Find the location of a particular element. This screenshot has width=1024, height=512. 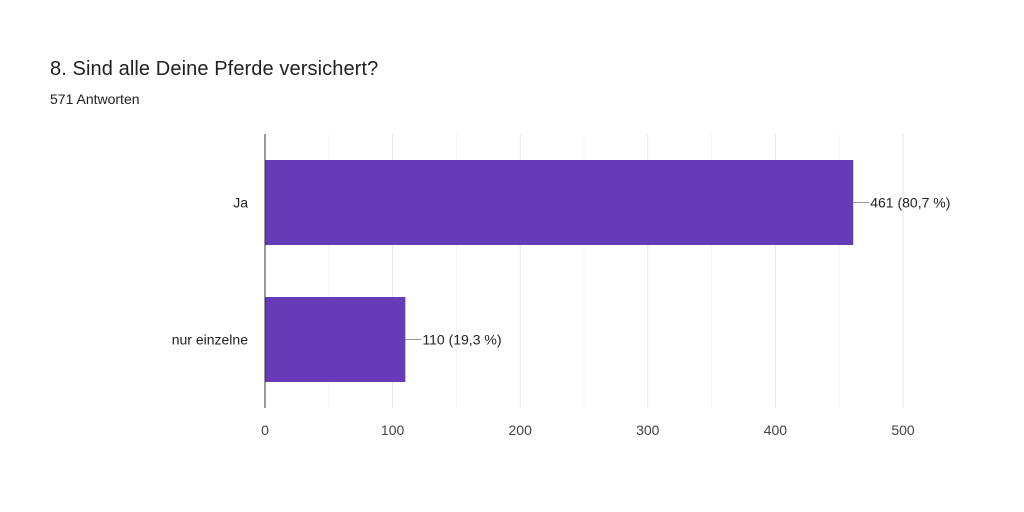

data-label: 110 (19,3 %) is located at coordinates (461, 340).